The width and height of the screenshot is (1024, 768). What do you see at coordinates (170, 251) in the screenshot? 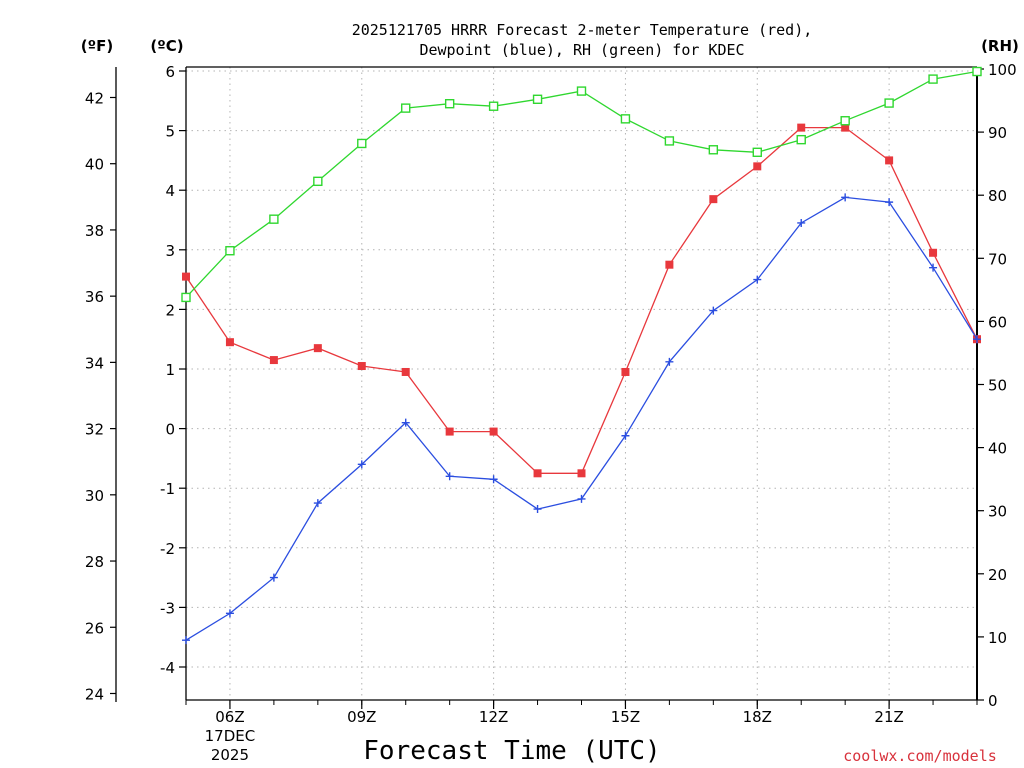
I see `celsius-tick-label: 3` at bounding box center [170, 251].